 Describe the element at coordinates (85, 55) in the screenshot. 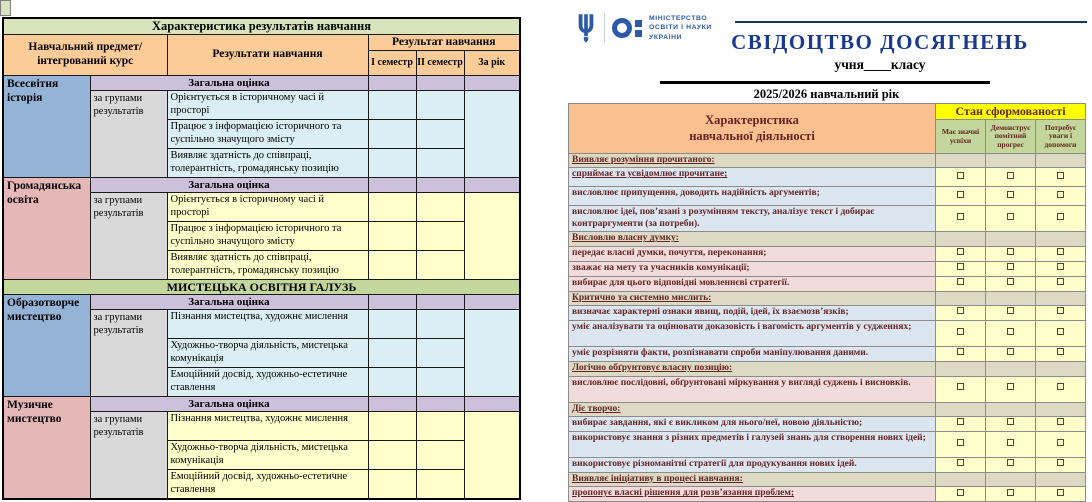

I see `col-header-subject: Навчальний предмет/ інтегрований курс` at that location.